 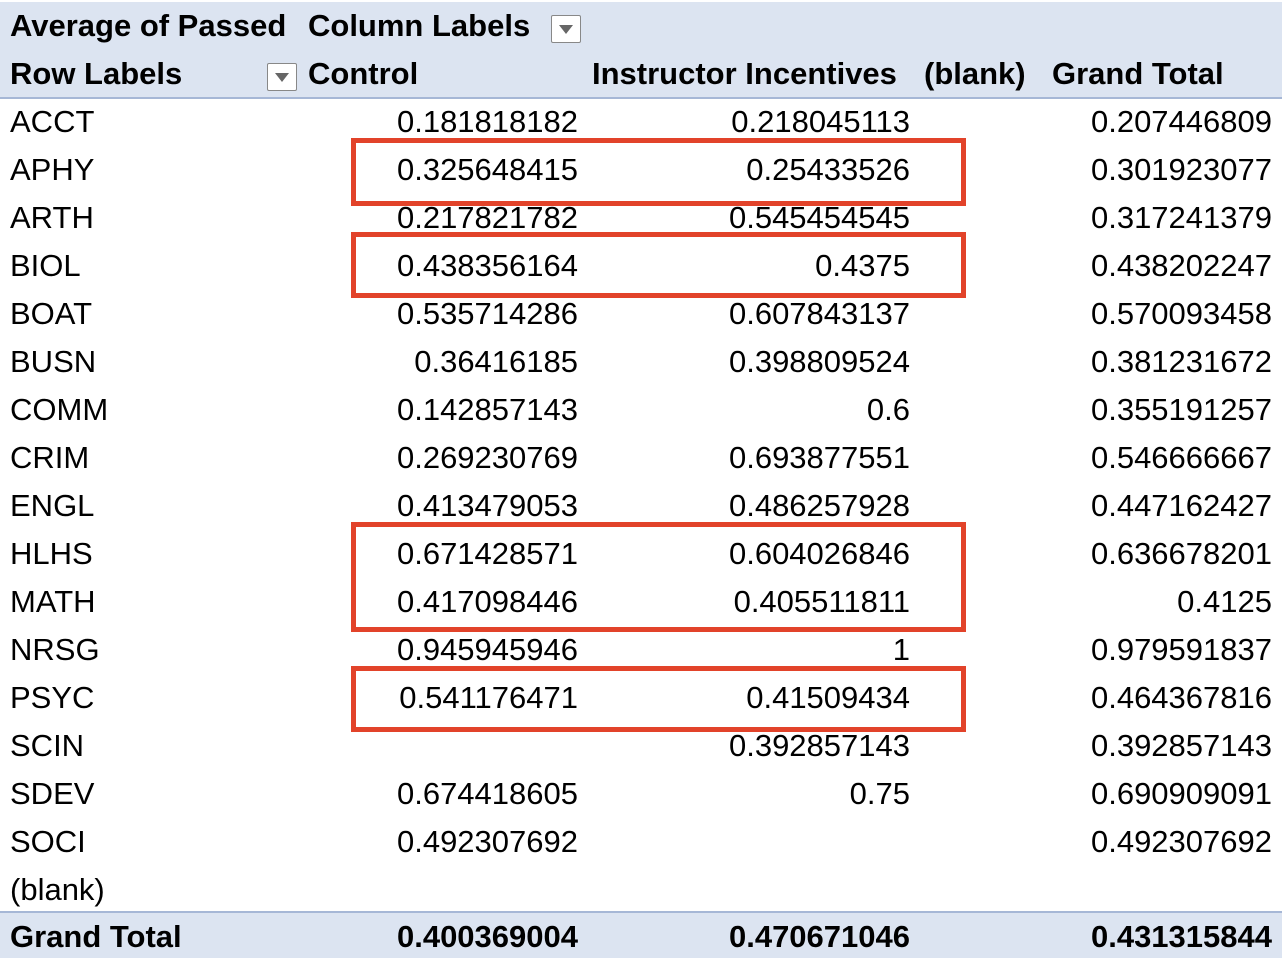 I want to click on column-header-control: Control, so click(x=363, y=73).